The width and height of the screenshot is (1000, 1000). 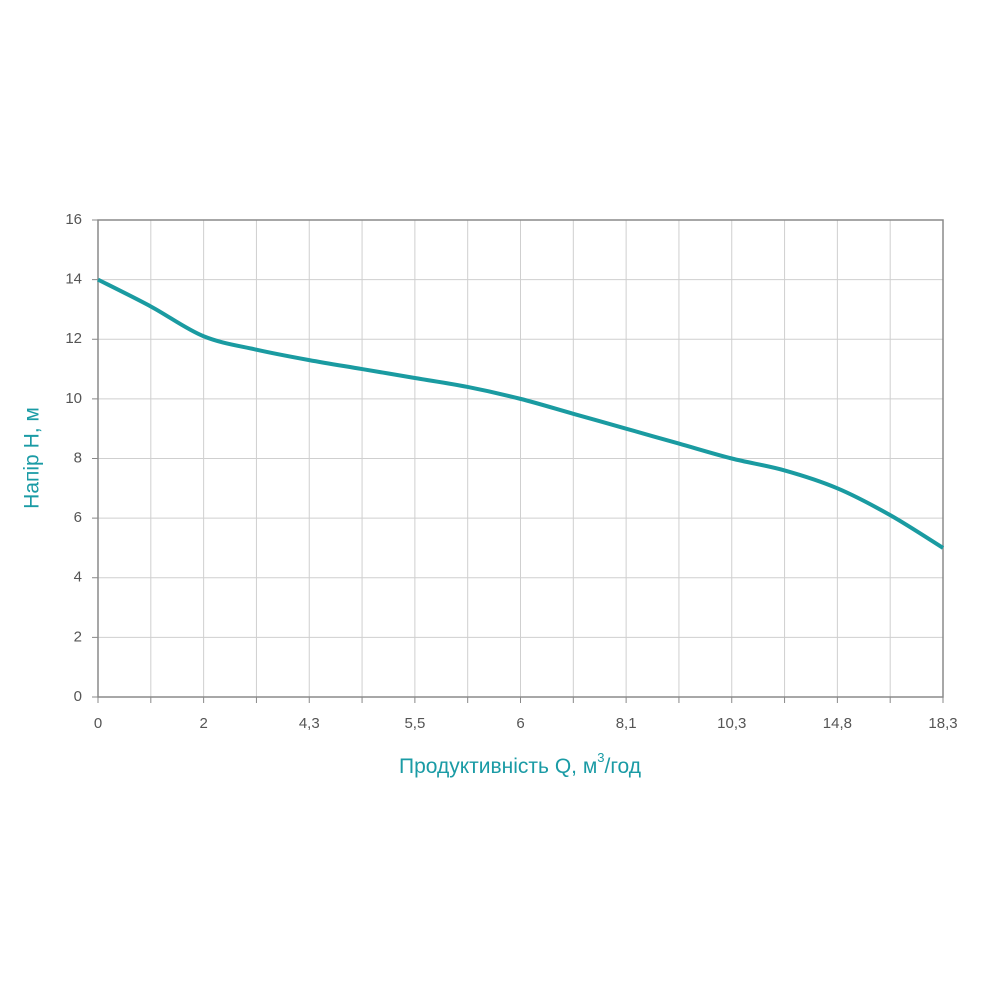 What do you see at coordinates (837, 723) in the screenshot?
I see `x-tick-label: 14,8` at bounding box center [837, 723].